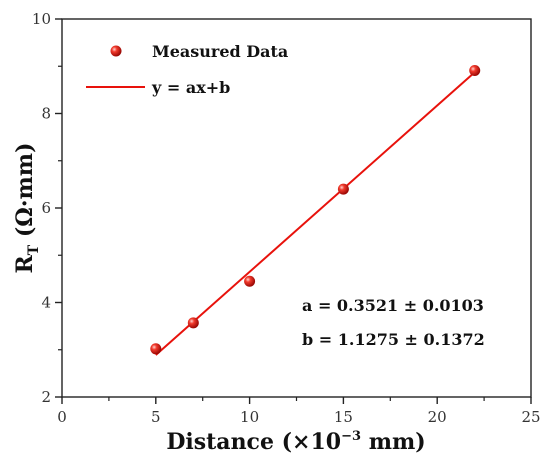 This screenshot has width=550, height=464. Describe the element at coordinates (116, 51) in the screenshot. I see `legend-marker-measured` at that location.